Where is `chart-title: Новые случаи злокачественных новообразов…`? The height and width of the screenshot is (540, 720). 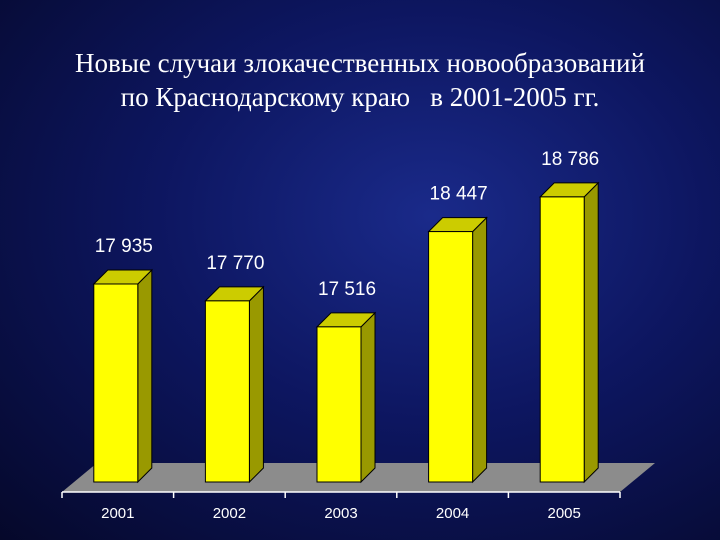 chart-title: Новые случаи злокачественных новообразов… is located at coordinates (360, 63).